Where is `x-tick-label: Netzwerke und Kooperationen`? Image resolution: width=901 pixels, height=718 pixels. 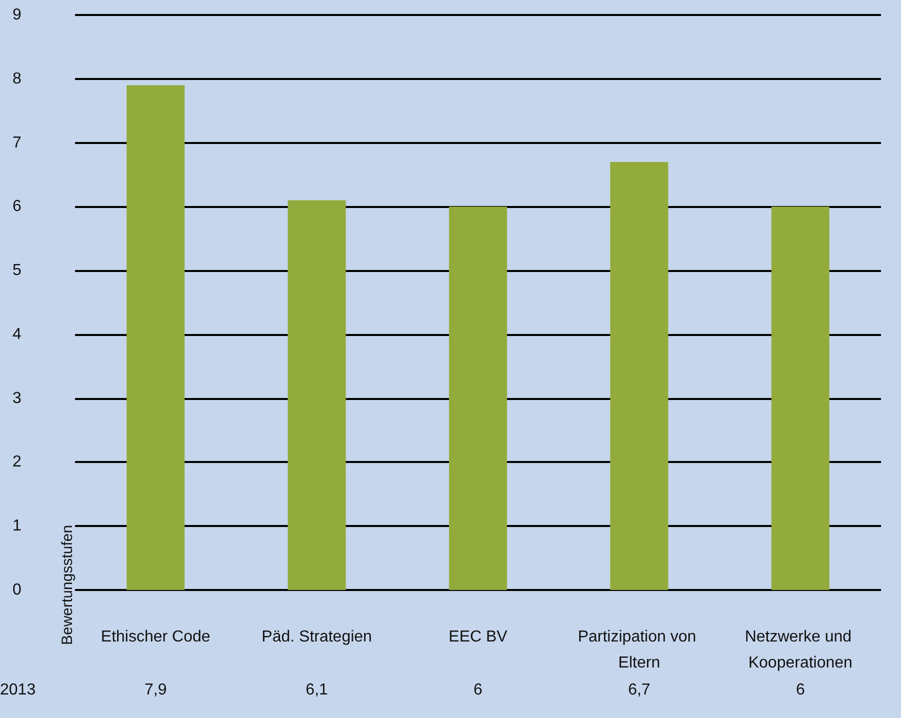 x-tick-label: Netzwerke und Kooperationen is located at coordinates (800, 650).